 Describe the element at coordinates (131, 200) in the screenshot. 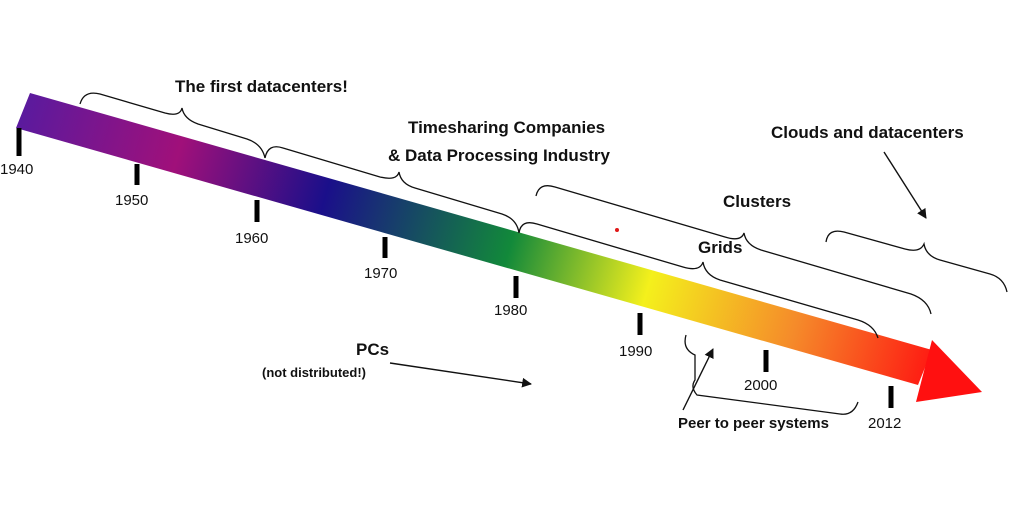

I see `year-label-1950: 1950` at that location.